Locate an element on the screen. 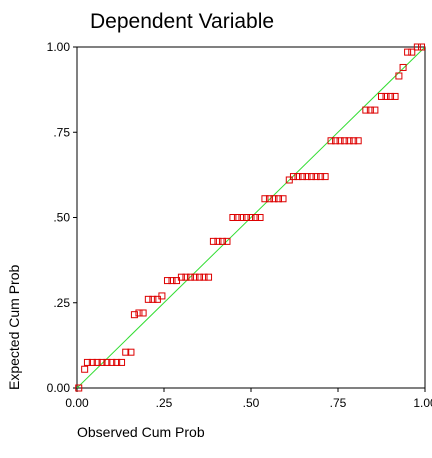 Image resolution: width=432 pixels, height=458 pixels. x-tick-label: .75 is located at coordinates (338, 403).